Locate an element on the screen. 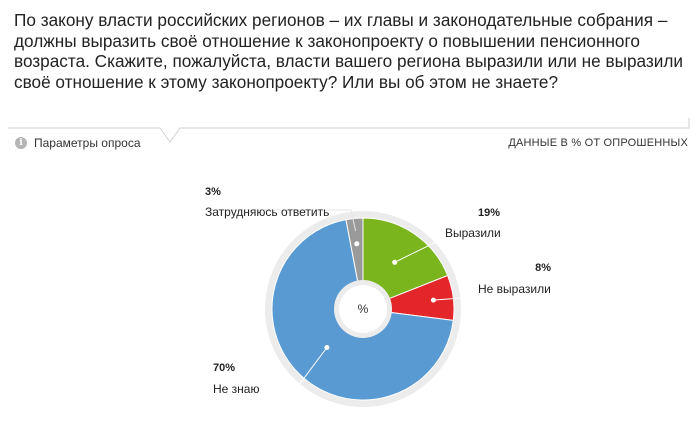 This screenshot has height=445, width=697. data-label-value: 19% is located at coordinates (489, 213).